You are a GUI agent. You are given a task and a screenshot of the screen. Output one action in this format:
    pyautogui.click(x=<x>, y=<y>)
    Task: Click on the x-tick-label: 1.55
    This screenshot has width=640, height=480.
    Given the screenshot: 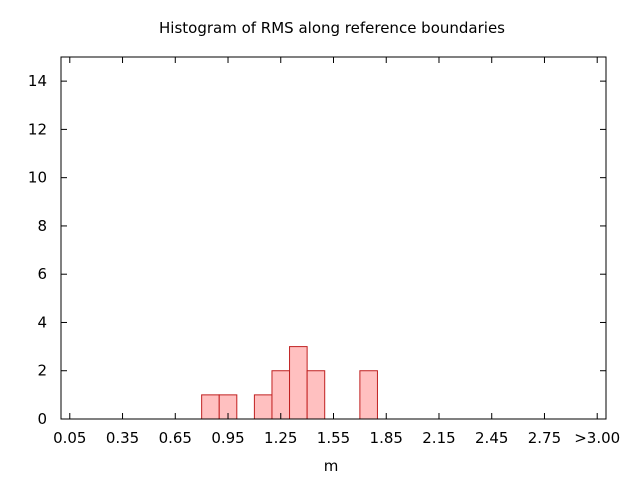 What is the action you would take?
    pyautogui.click(x=333, y=438)
    